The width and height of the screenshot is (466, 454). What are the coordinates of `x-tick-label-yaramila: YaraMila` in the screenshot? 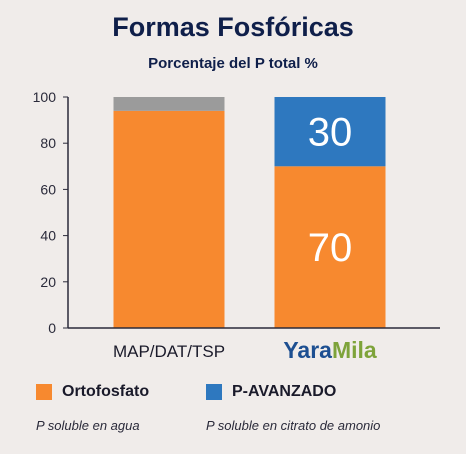 It's located at (330, 350).